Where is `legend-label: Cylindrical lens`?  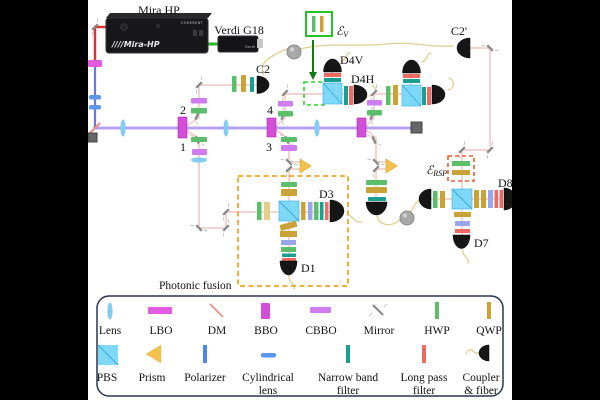
legend-label: Cylindrical lens is located at coordinates (268, 384).